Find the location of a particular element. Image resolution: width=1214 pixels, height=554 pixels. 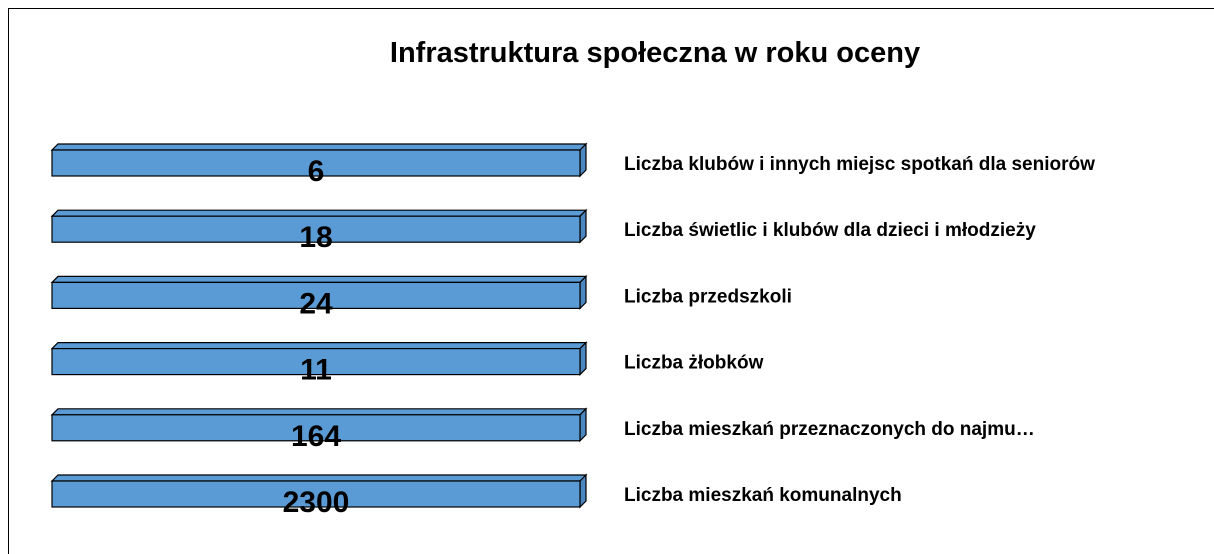

value-label: 164 is located at coordinates (316, 436).